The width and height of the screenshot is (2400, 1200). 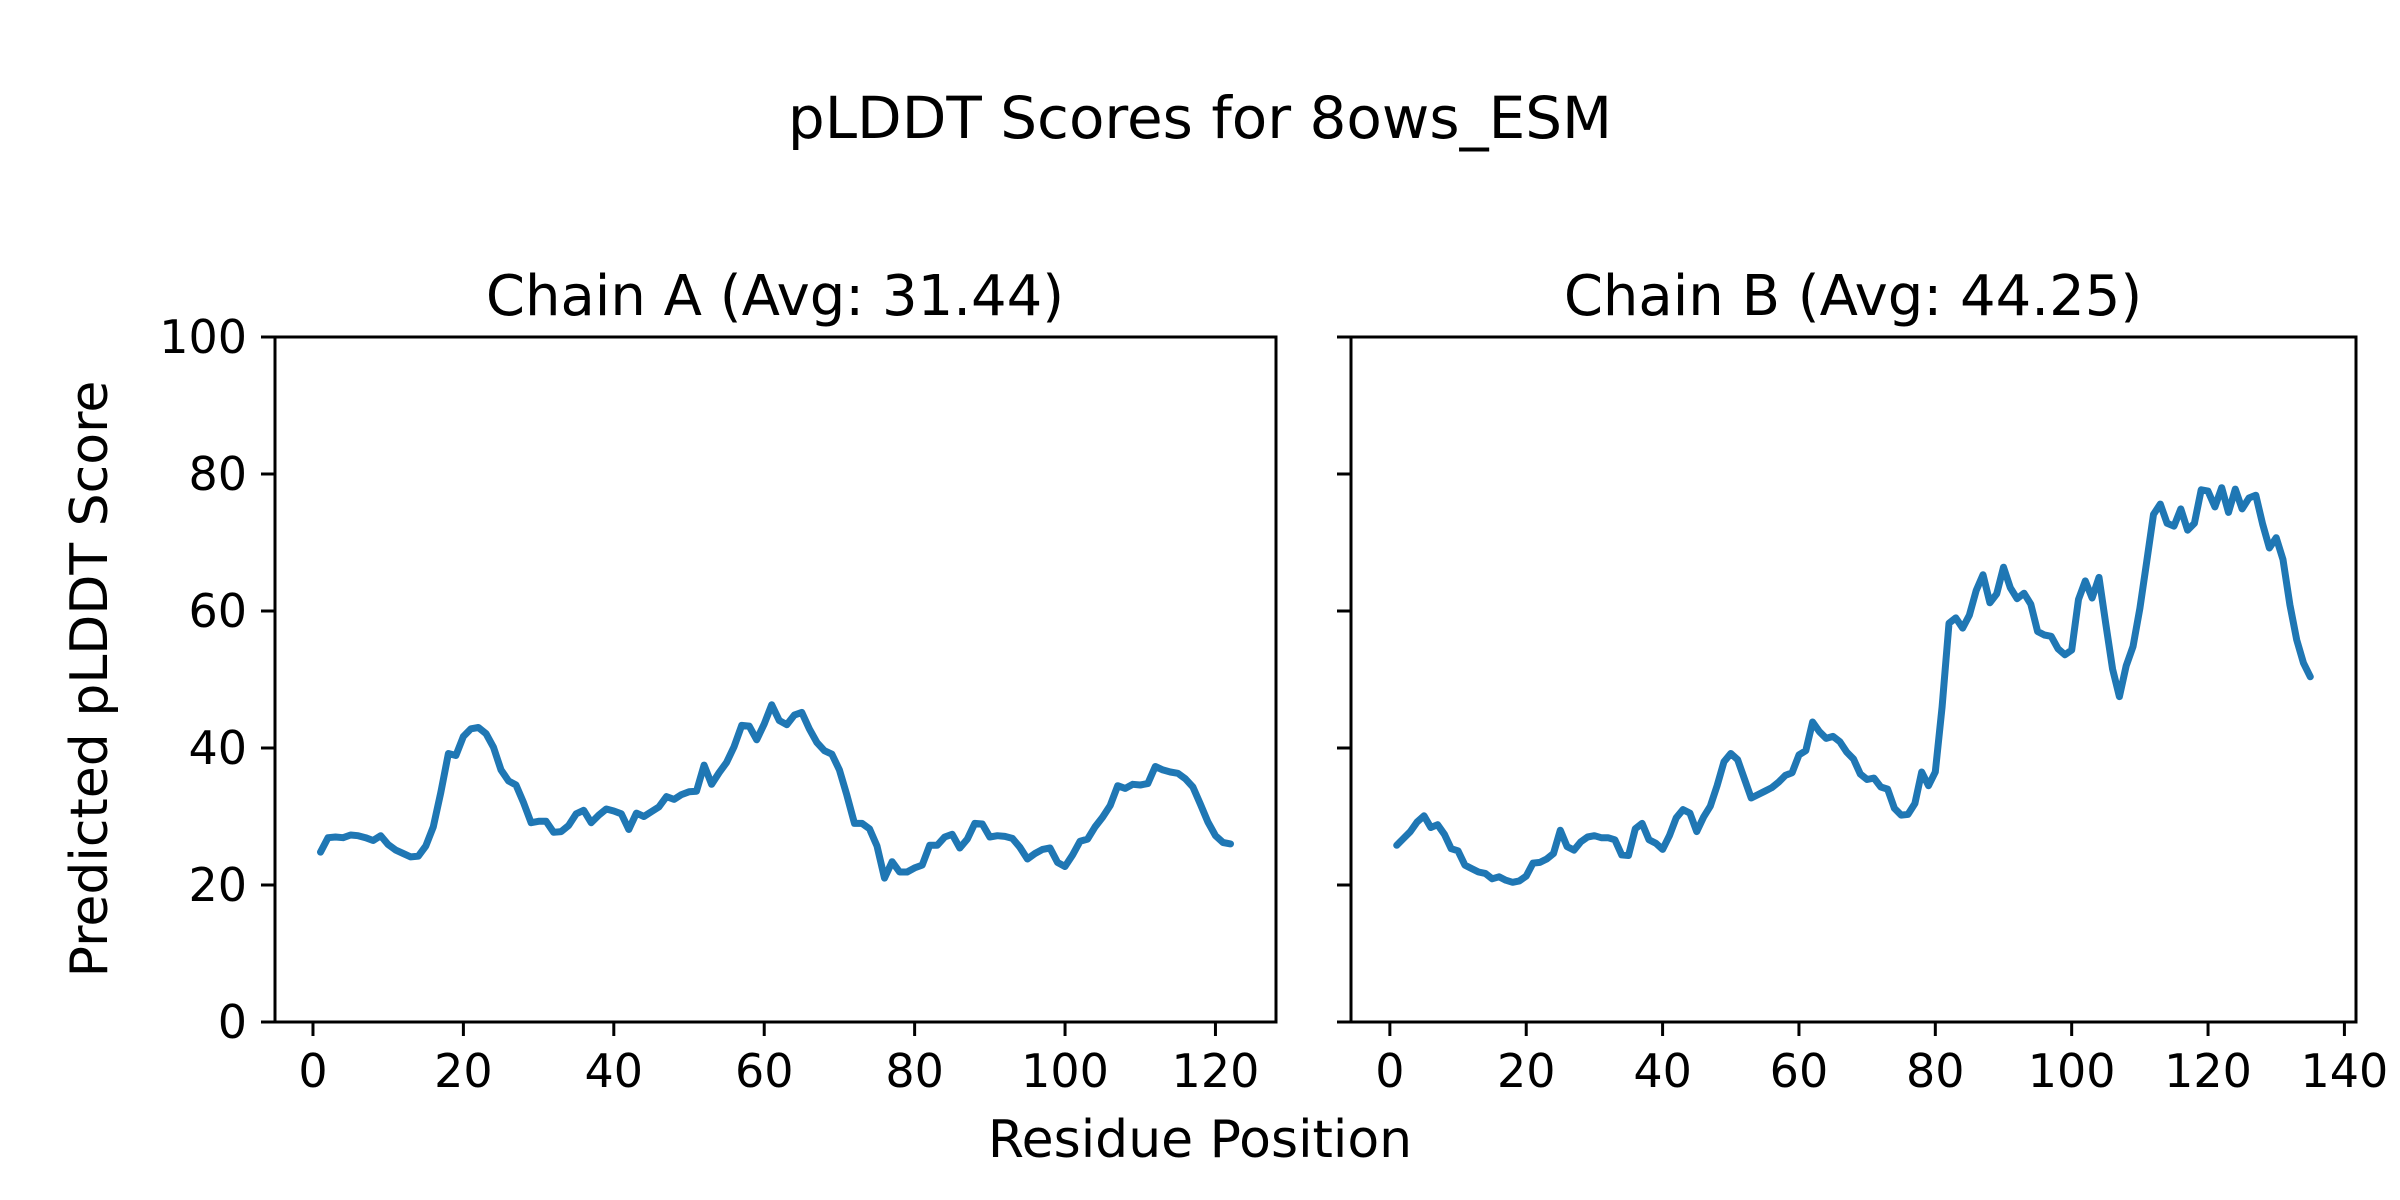 What do you see at coordinates (1200, 1140) in the screenshot?
I see `x-axis-label: Residue Position` at bounding box center [1200, 1140].